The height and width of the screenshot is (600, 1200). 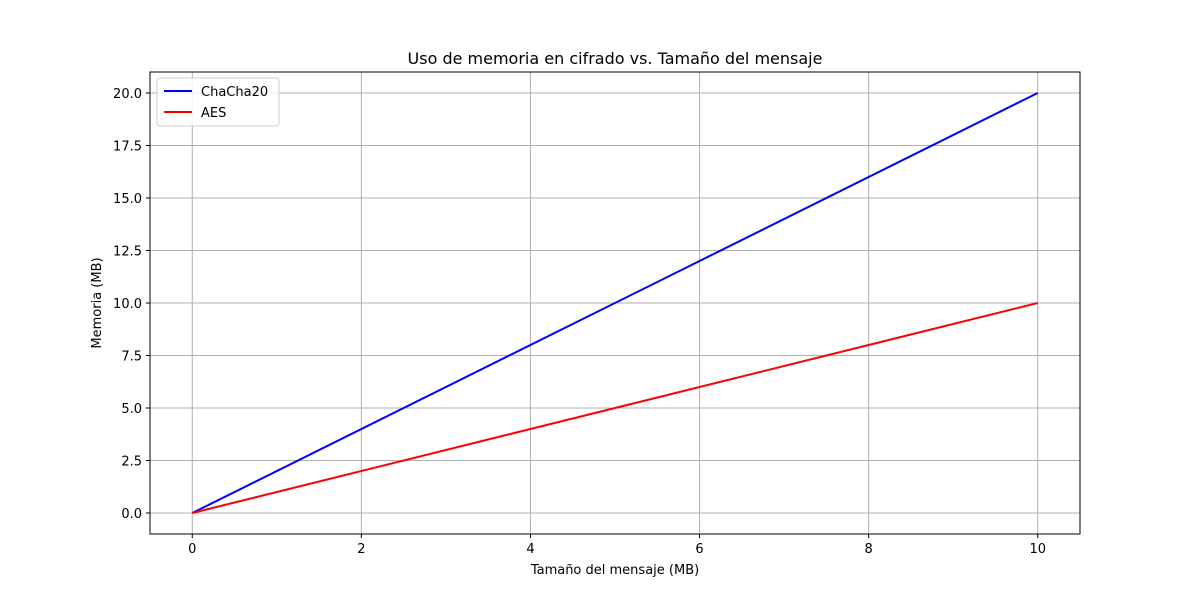 What do you see at coordinates (131, 357) in the screenshot?
I see `y-tick-label: 7.5` at bounding box center [131, 357].